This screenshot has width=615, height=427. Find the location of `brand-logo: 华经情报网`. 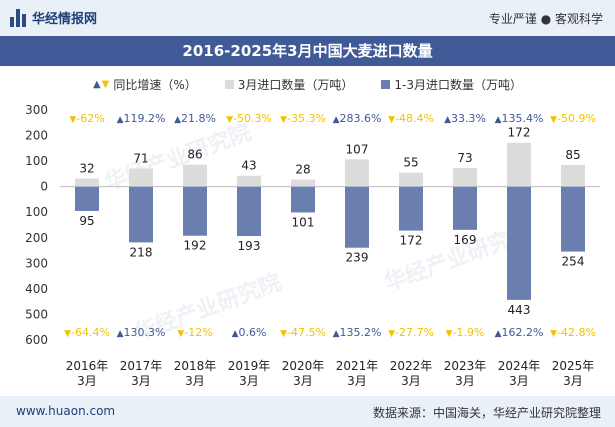

brand-logo: 华经情报网 is located at coordinates (53, 17).